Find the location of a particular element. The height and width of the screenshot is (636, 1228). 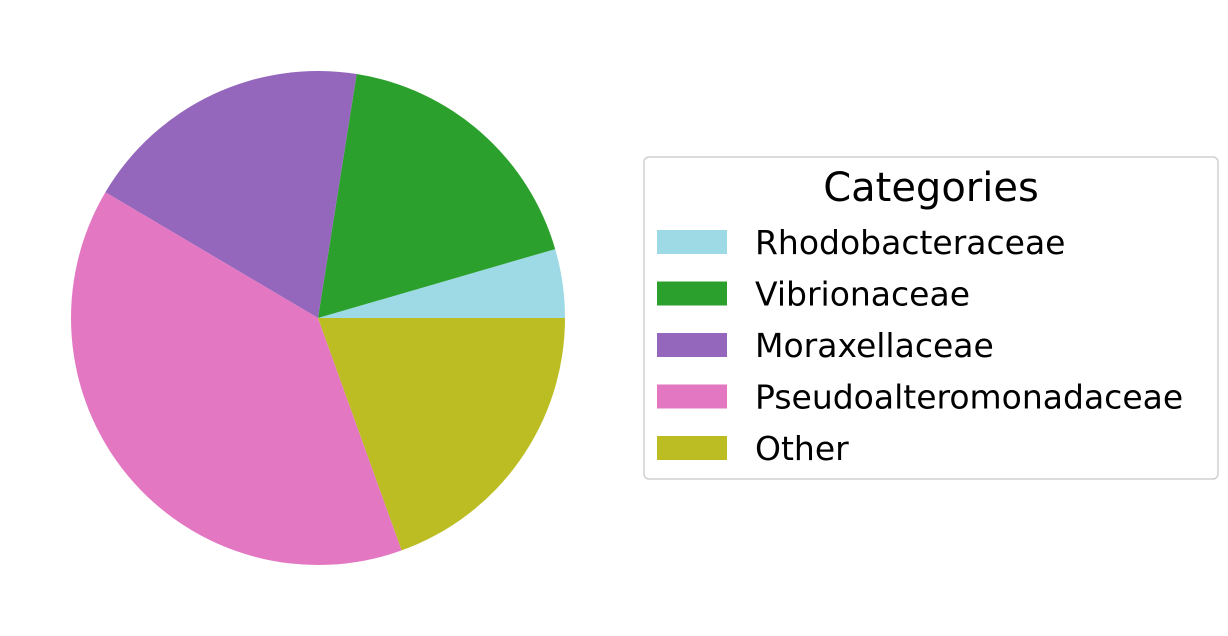

legend-label-rhodobacteraceae: Rhodobacteraceae is located at coordinates (910, 242).